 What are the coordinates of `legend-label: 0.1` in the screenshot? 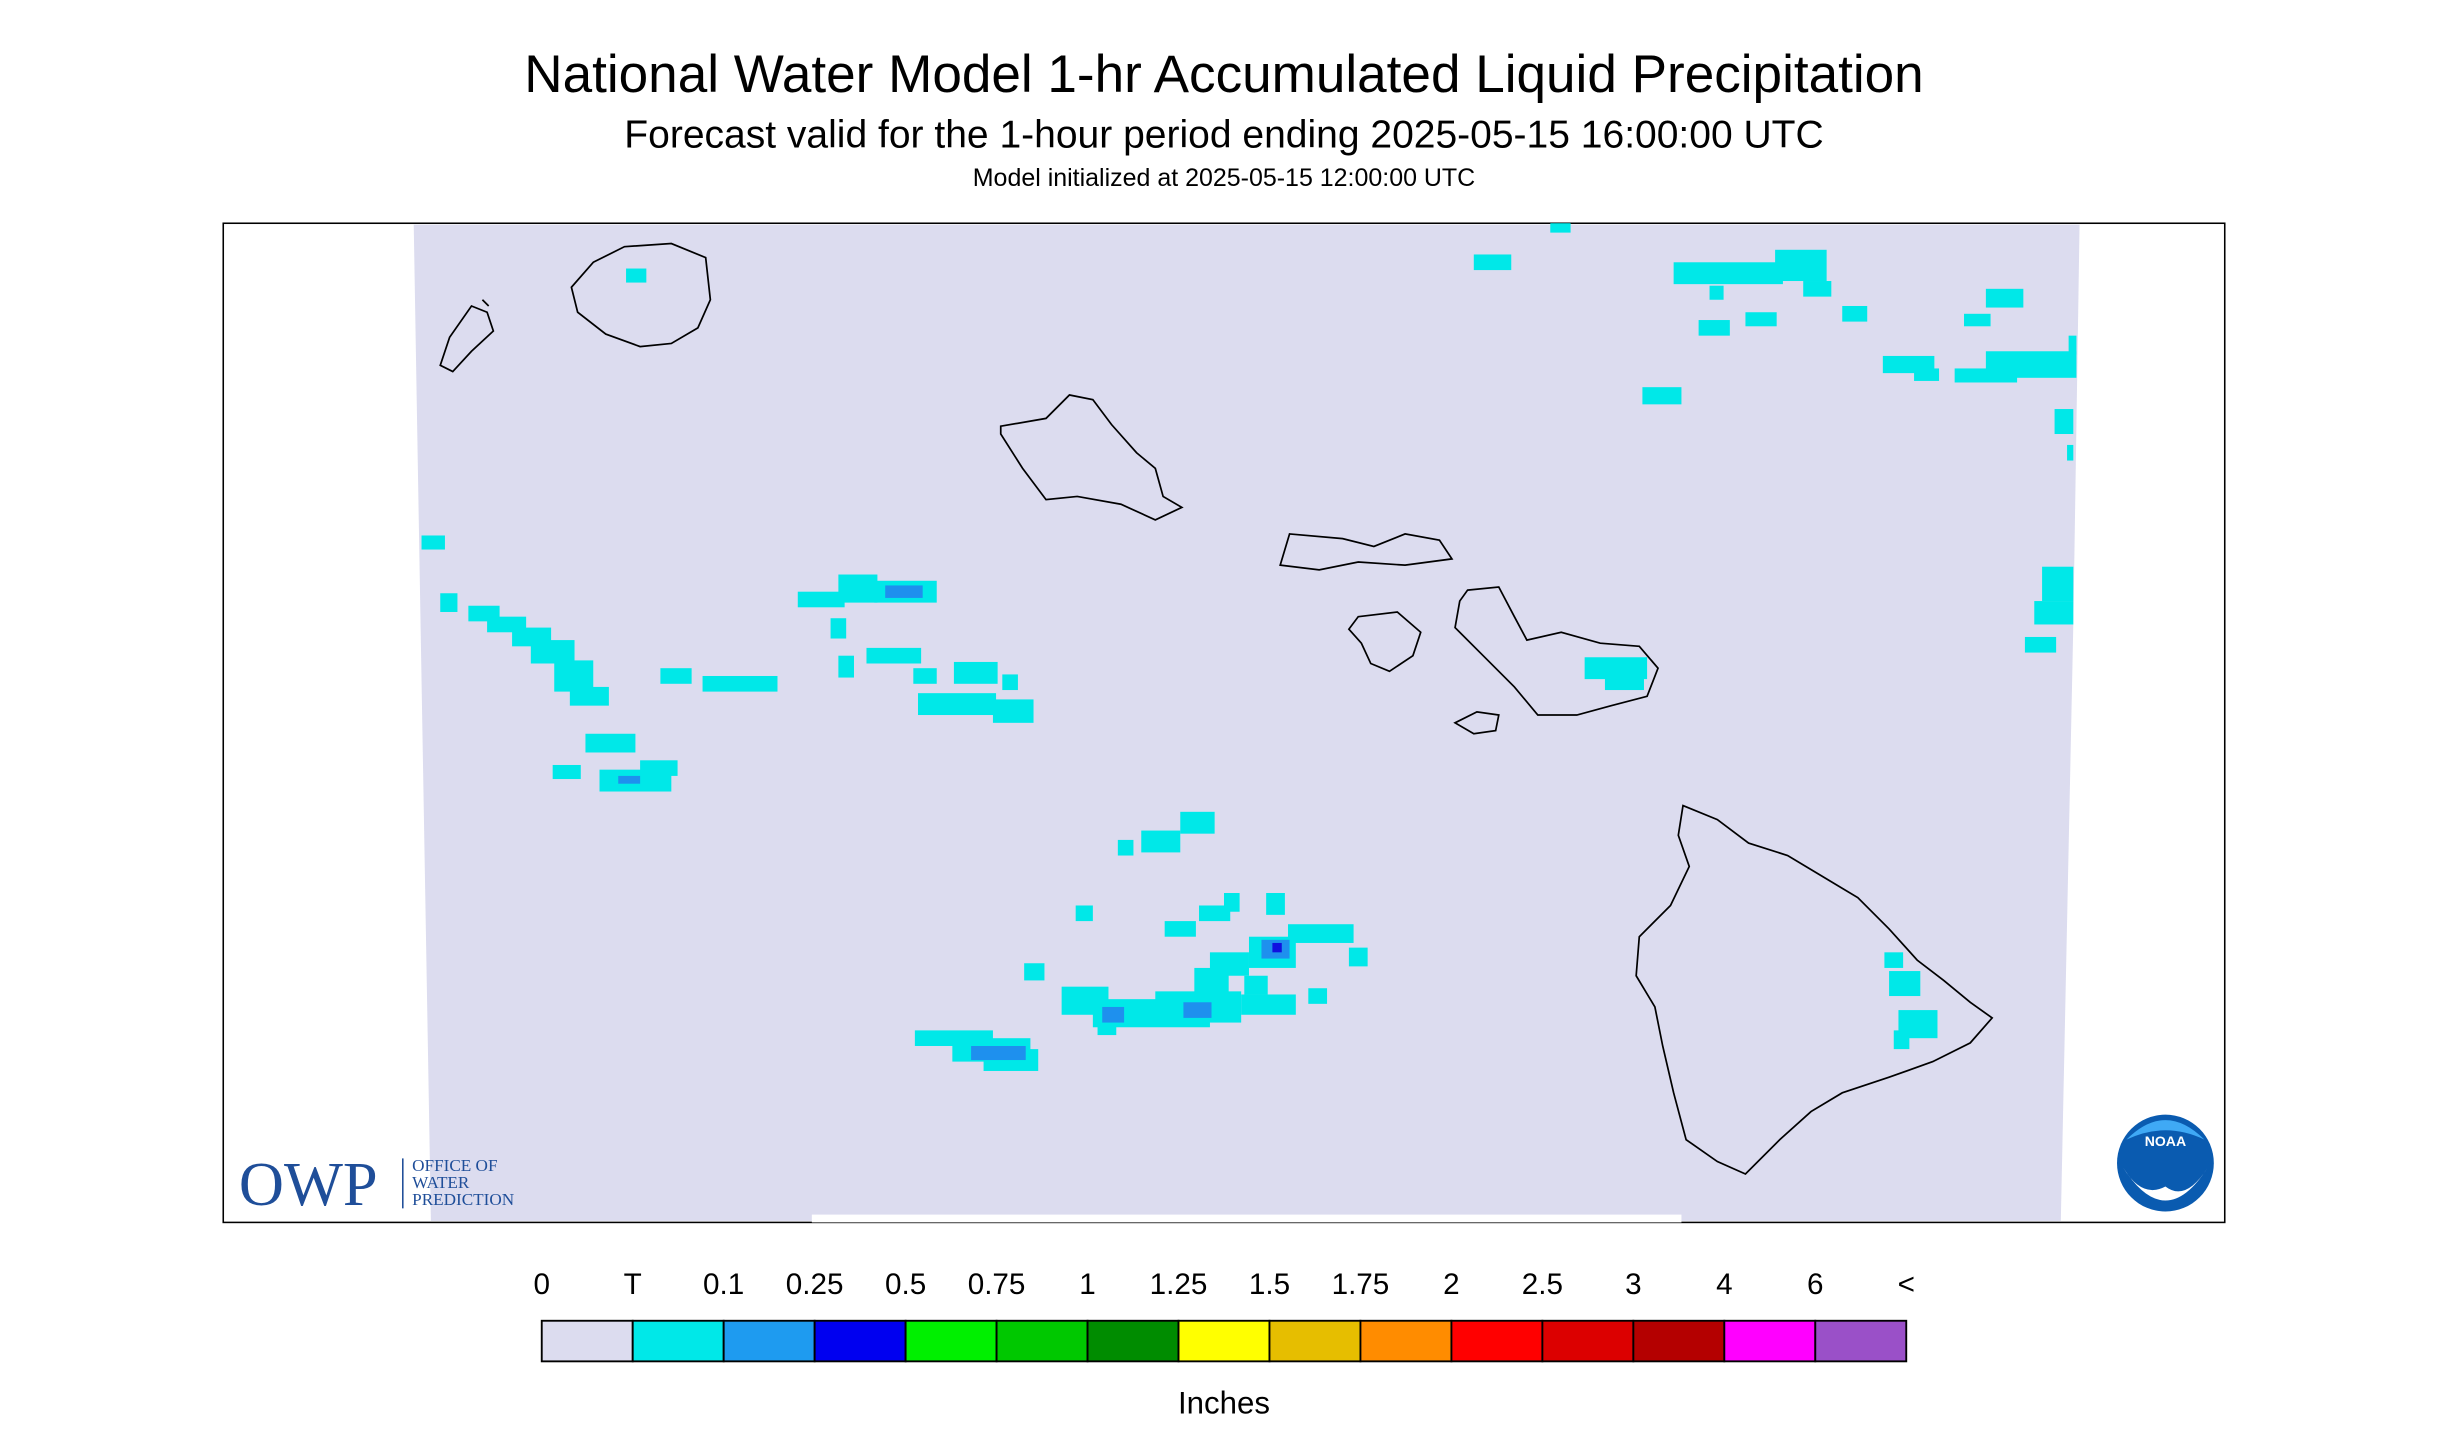 It's located at (723, 1284).